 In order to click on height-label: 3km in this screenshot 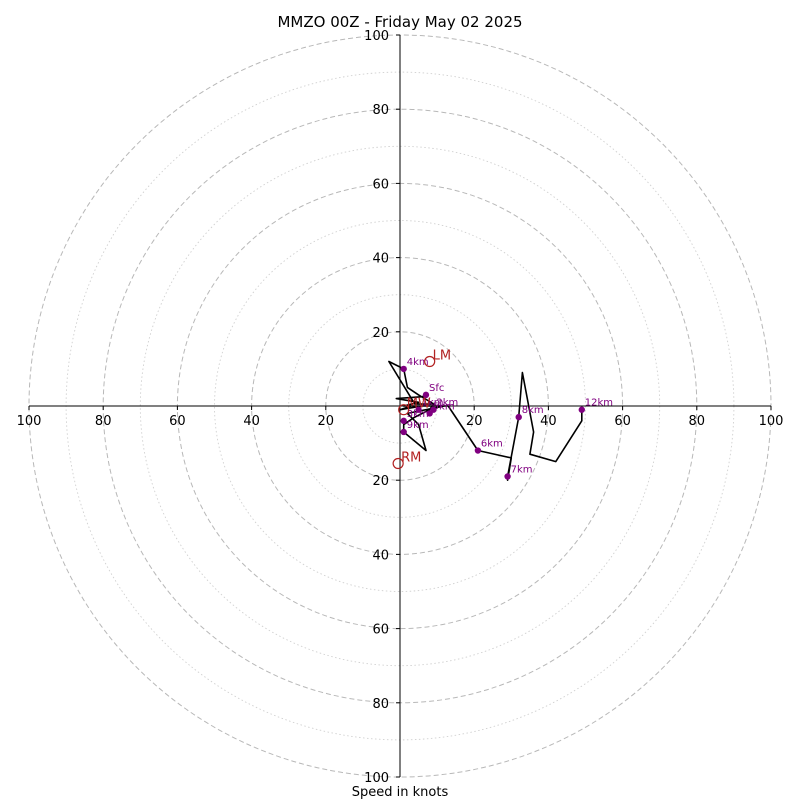, I will do `click(418, 414)`.